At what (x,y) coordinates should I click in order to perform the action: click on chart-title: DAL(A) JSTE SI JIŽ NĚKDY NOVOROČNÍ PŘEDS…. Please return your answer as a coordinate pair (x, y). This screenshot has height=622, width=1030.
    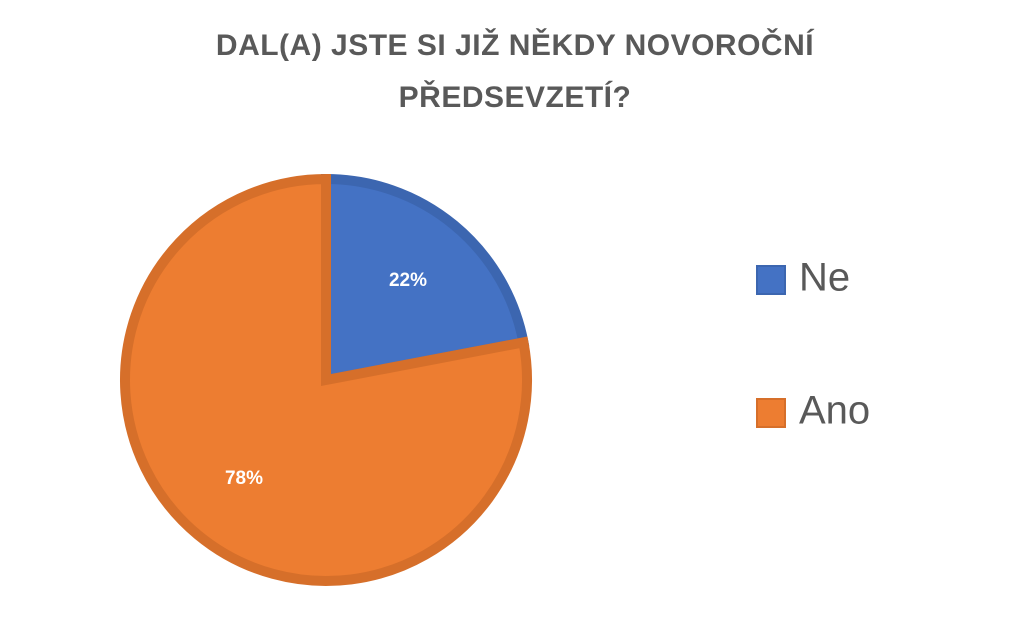
    Looking at the image, I should click on (515, 71).